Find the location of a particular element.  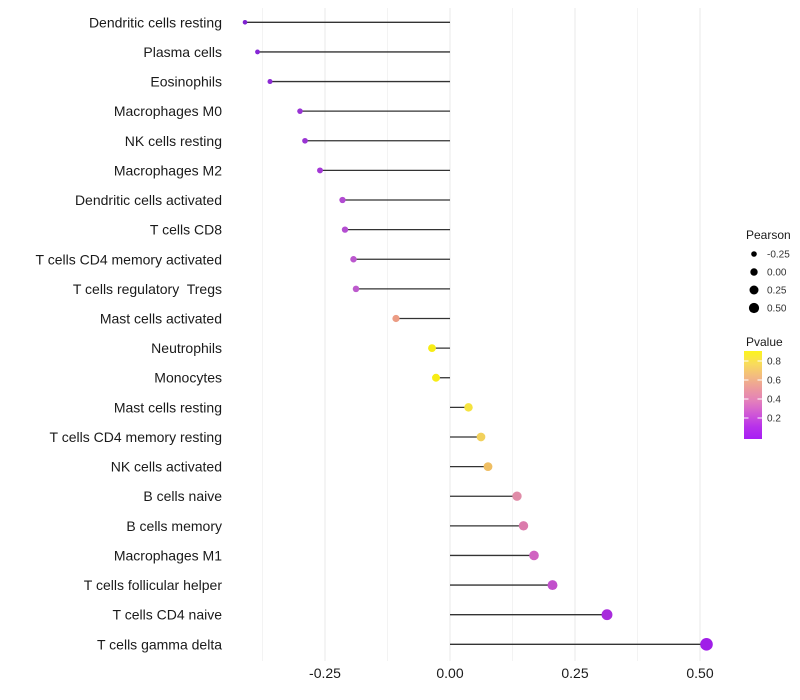

legend-pvalue-colorbar: Pvalue 0.8 0.6 0.4 0.2 is located at coordinates (763, 387).